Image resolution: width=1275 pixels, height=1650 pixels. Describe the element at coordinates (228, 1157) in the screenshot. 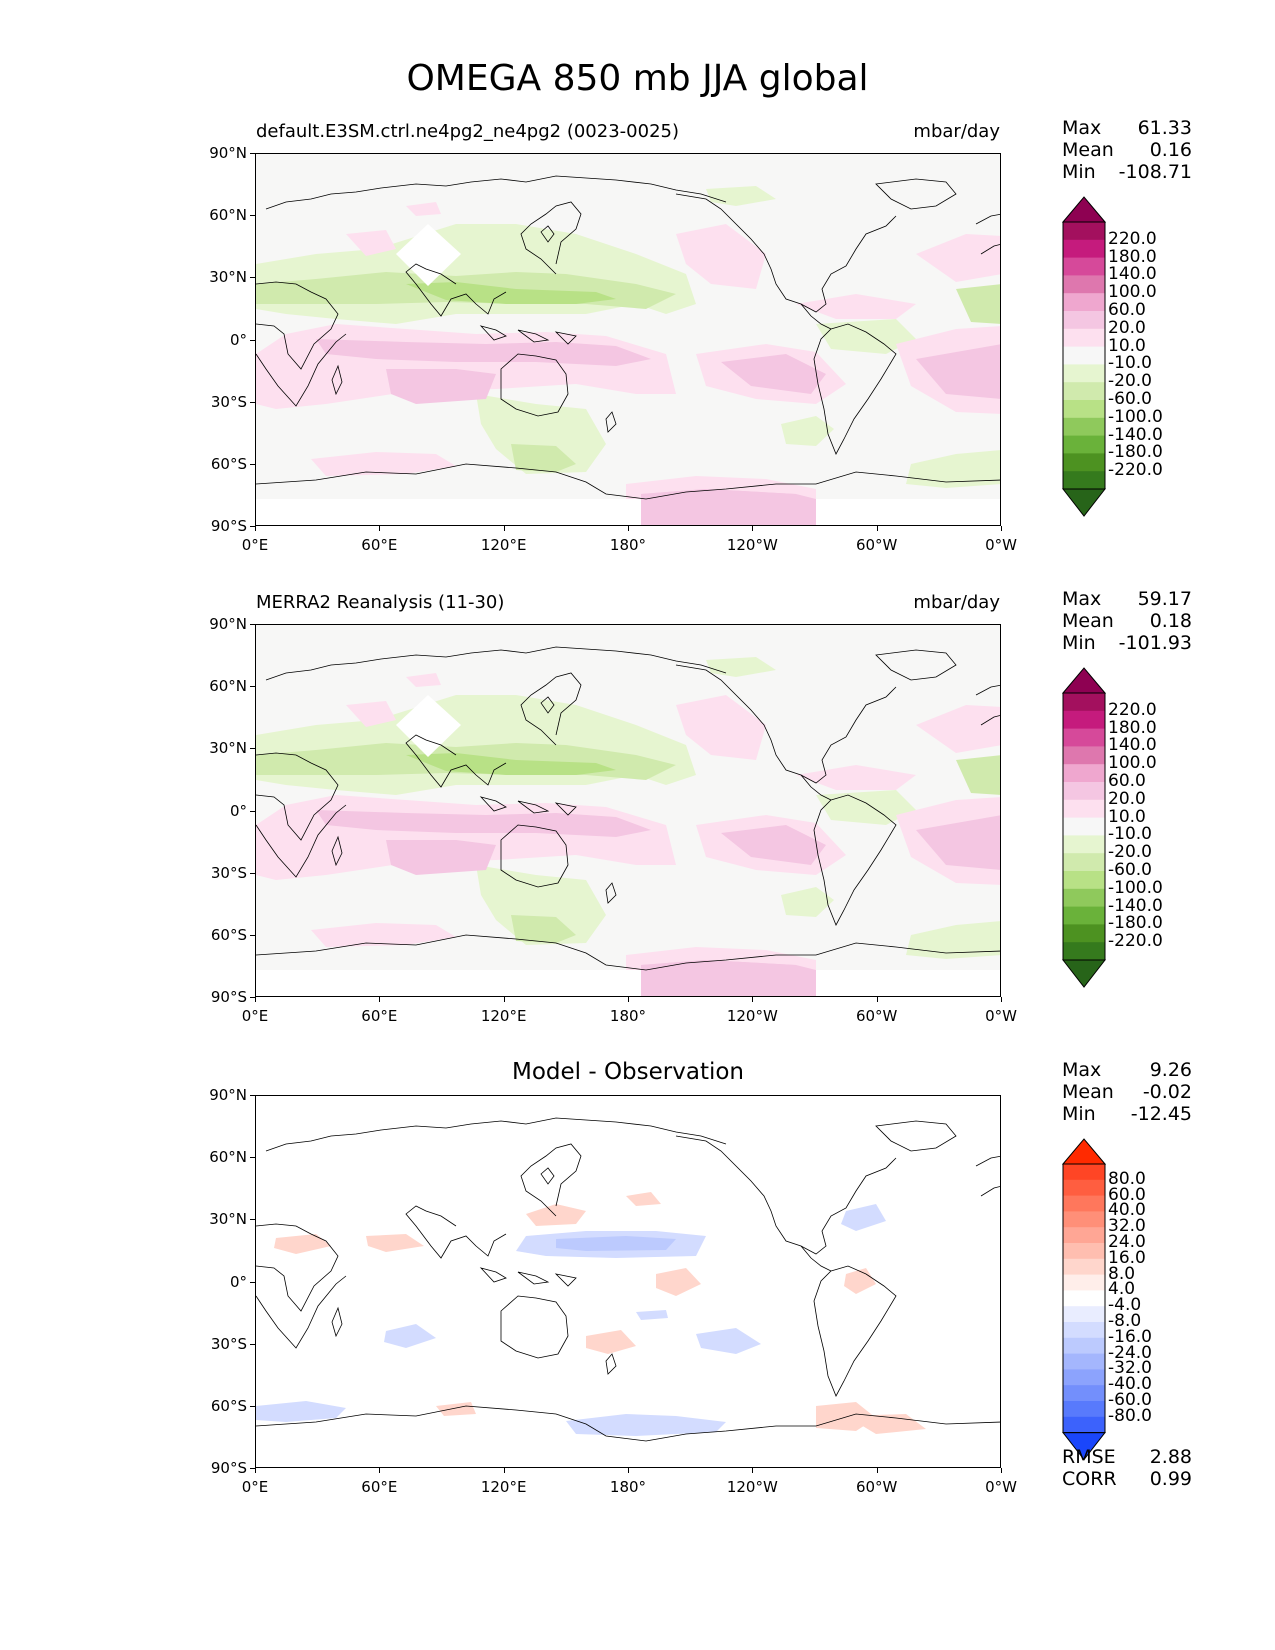

I see `lat-tick-label: 60°N` at that location.